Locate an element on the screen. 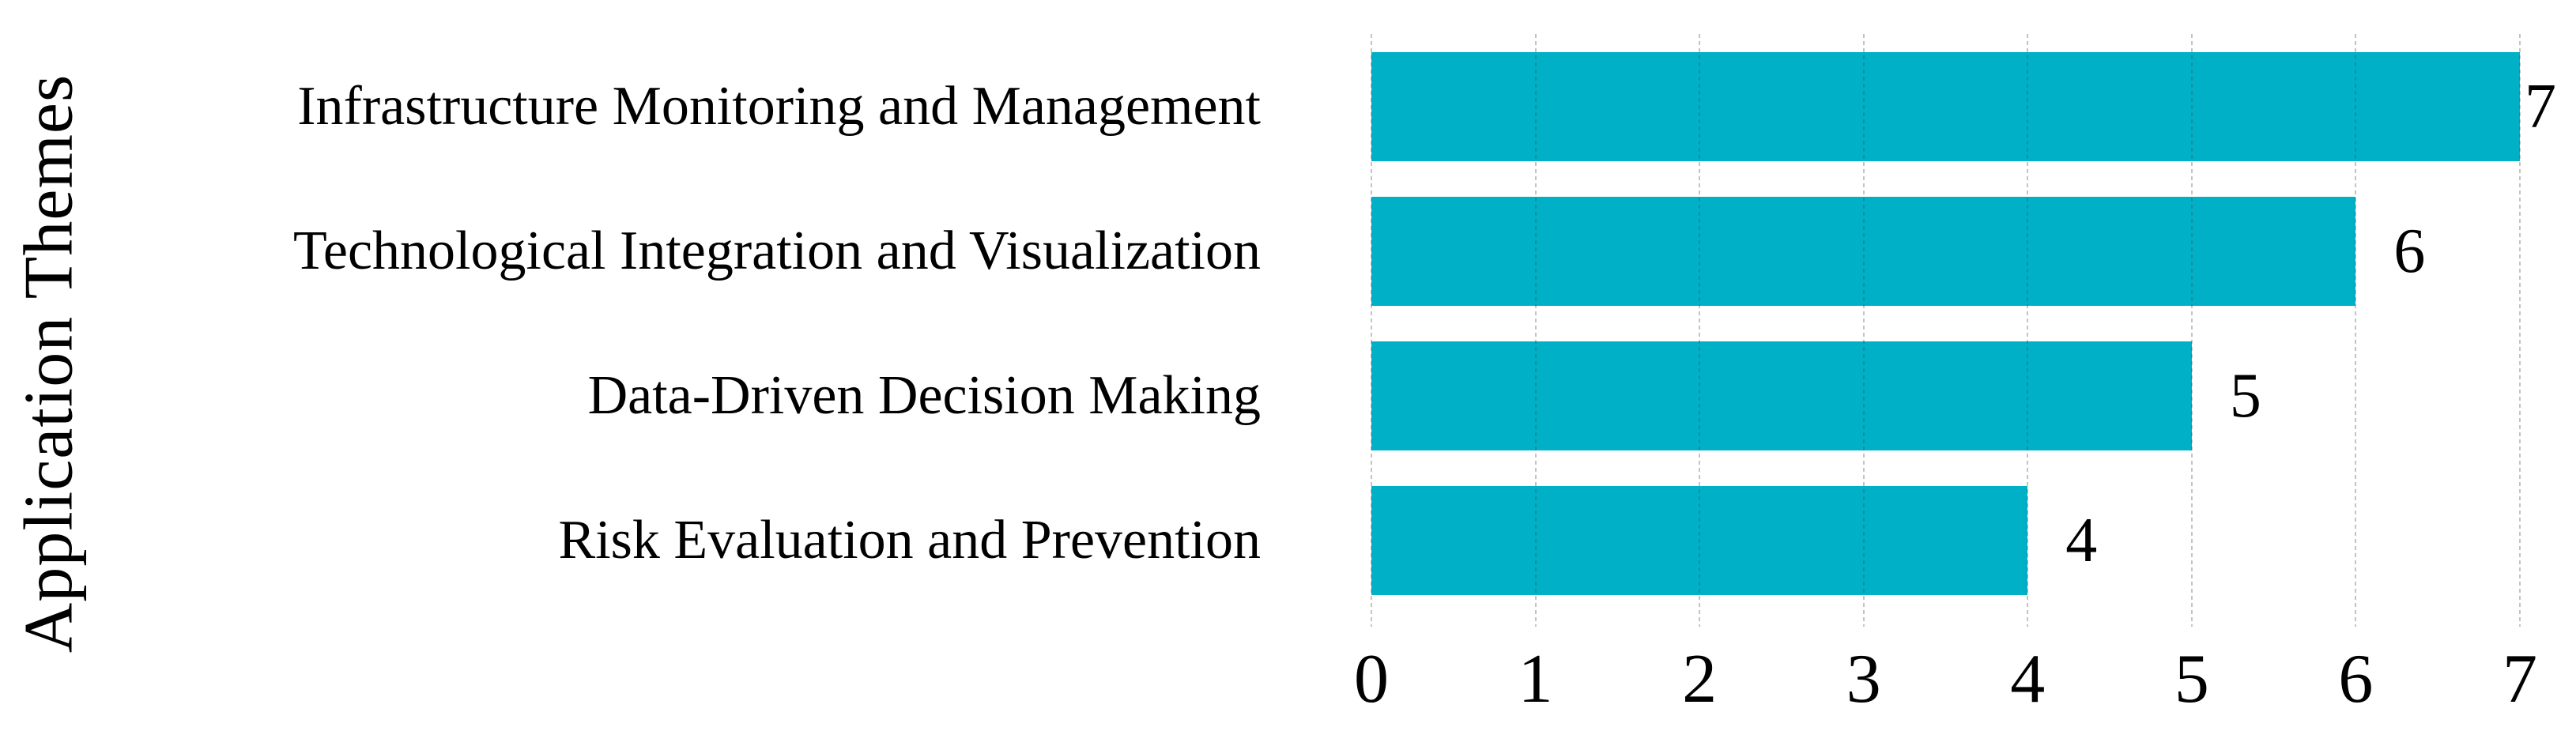 This screenshot has width=2576, height=731. bar-value-label: 4 is located at coordinates (2081, 540).